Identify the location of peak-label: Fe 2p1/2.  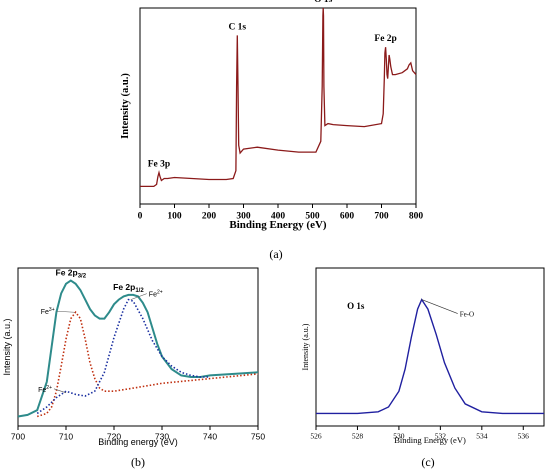
(128, 288).